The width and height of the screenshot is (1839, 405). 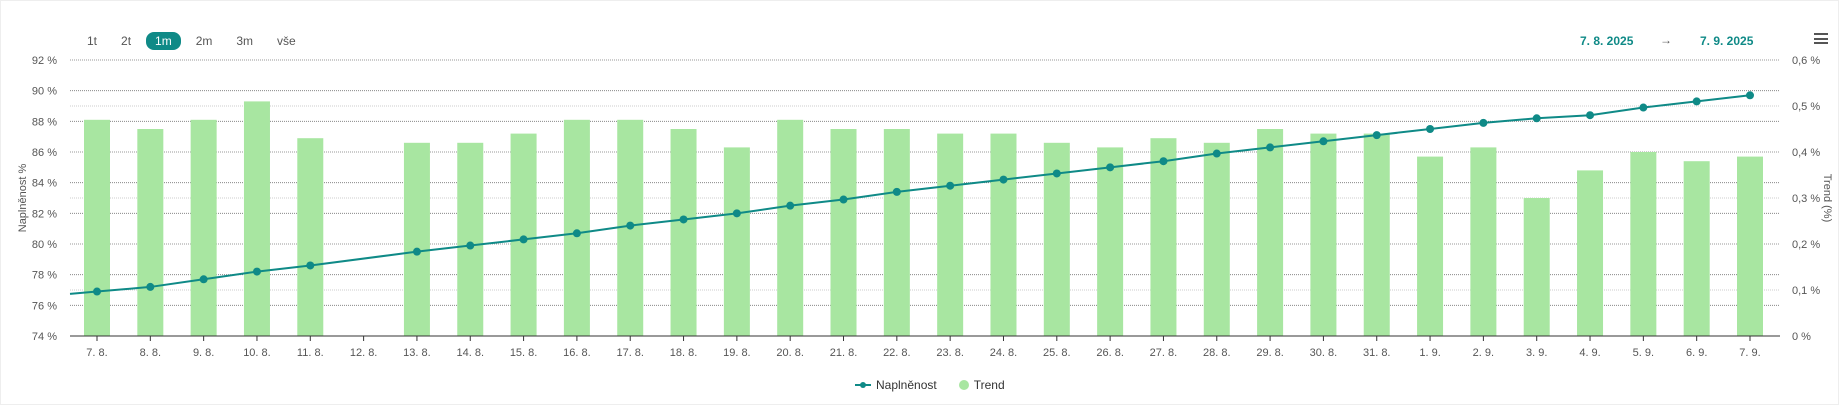 What do you see at coordinates (737, 353) in the screenshot?
I see `x-tick-label: 19. 8.` at bounding box center [737, 353].